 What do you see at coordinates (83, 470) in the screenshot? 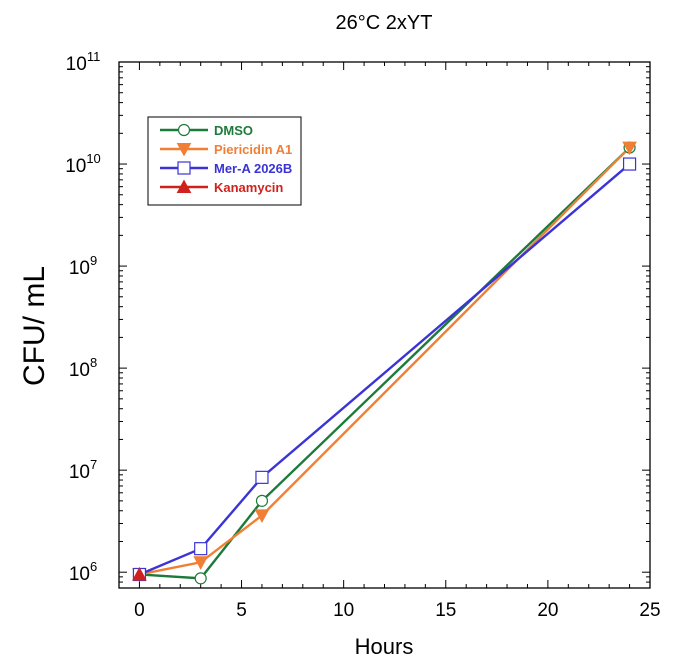
I see `y-tick-label: 10⁷` at bounding box center [83, 470].